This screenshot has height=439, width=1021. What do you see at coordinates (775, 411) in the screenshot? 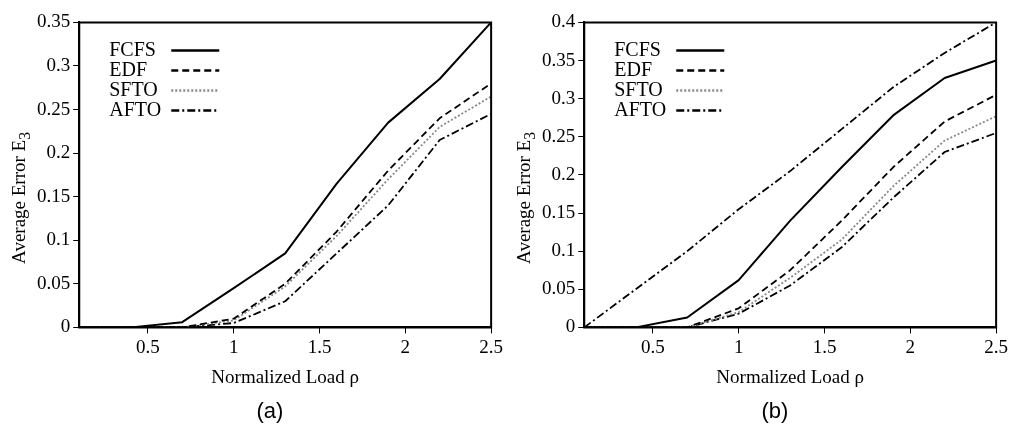
I see `text: (b)` at bounding box center [775, 411].